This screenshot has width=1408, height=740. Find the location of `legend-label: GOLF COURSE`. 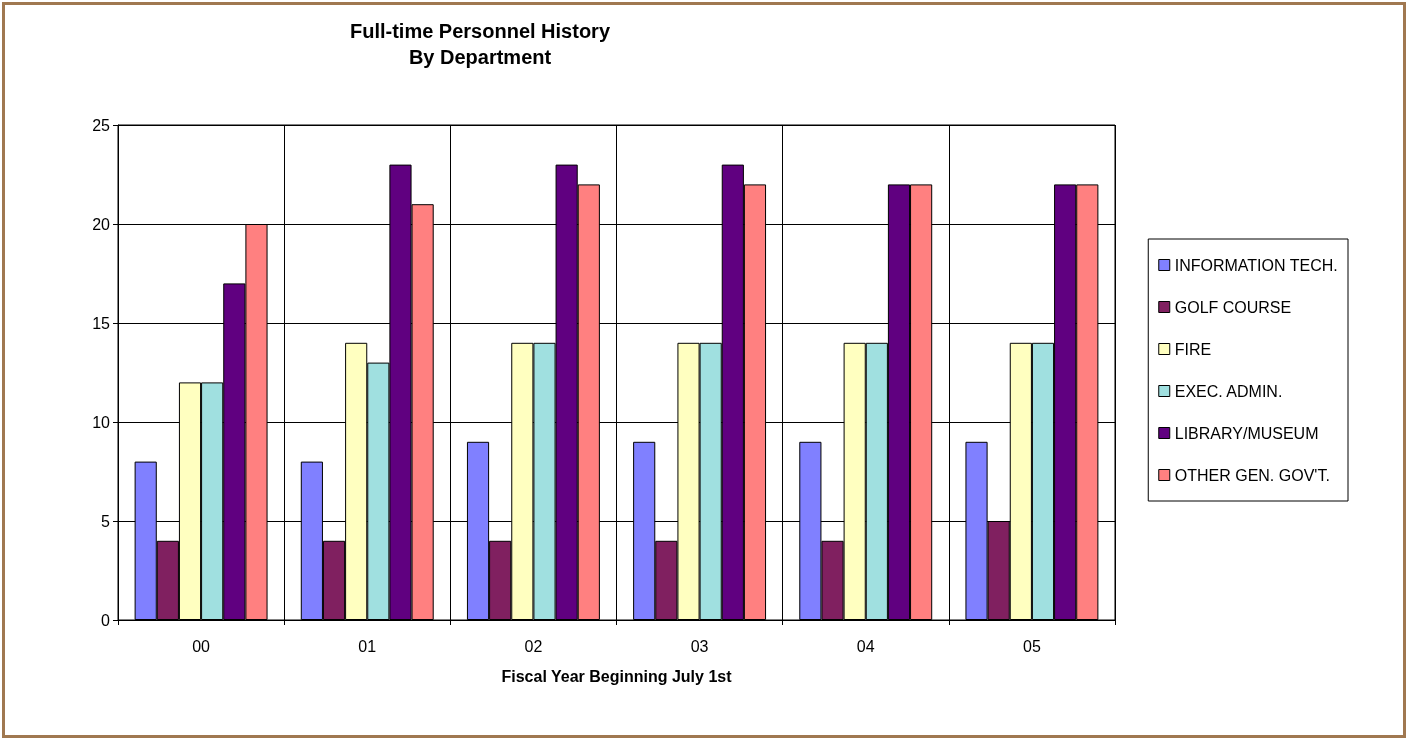

legend-label: GOLF COURSE is located at coordinates (1233, 307).